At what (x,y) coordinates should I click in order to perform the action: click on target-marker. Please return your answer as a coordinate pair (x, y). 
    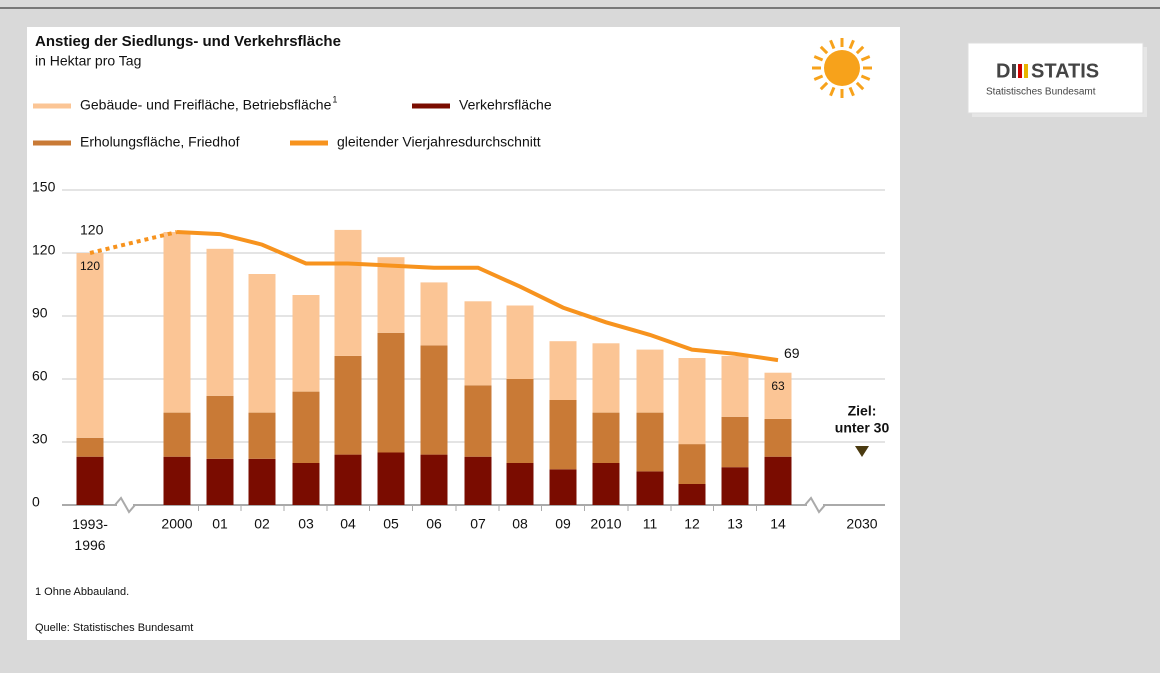
    Looking at the image, I should click on (862, 451).